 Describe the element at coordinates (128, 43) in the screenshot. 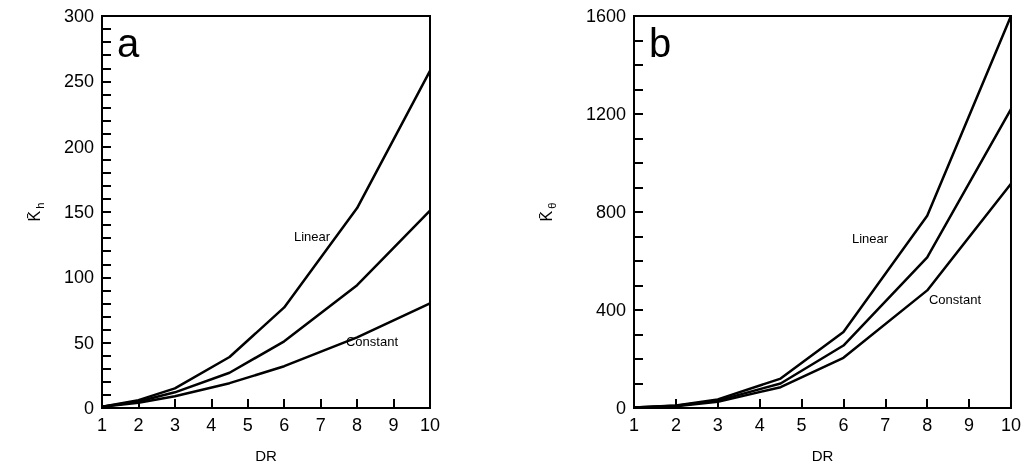

I see `chart-title: a` at that location.